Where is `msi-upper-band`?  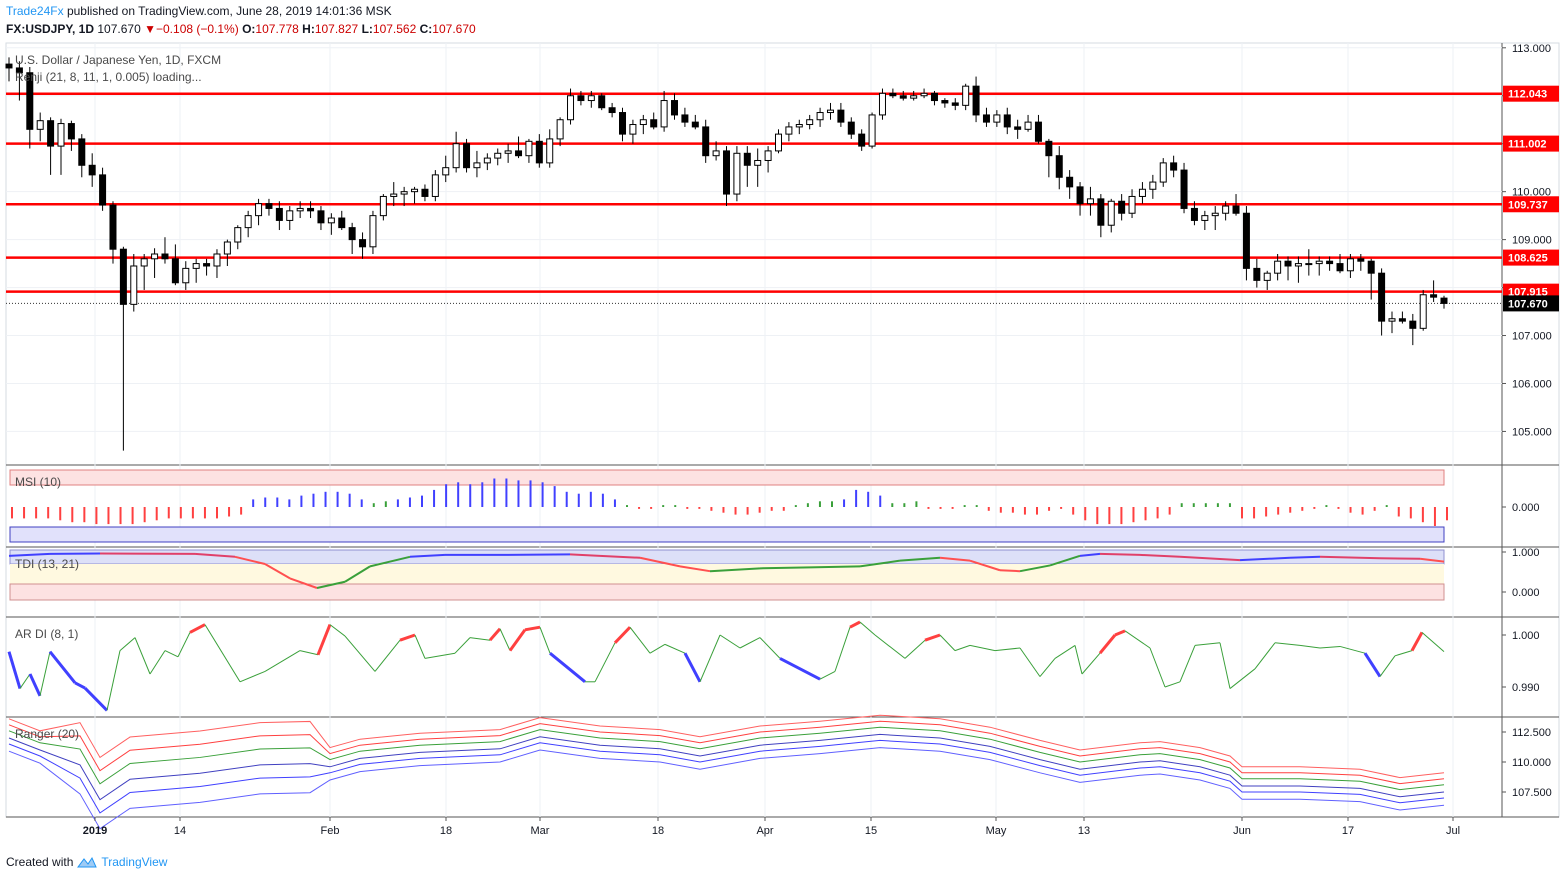 msi-upper-band is located at coordinates (727, 477).